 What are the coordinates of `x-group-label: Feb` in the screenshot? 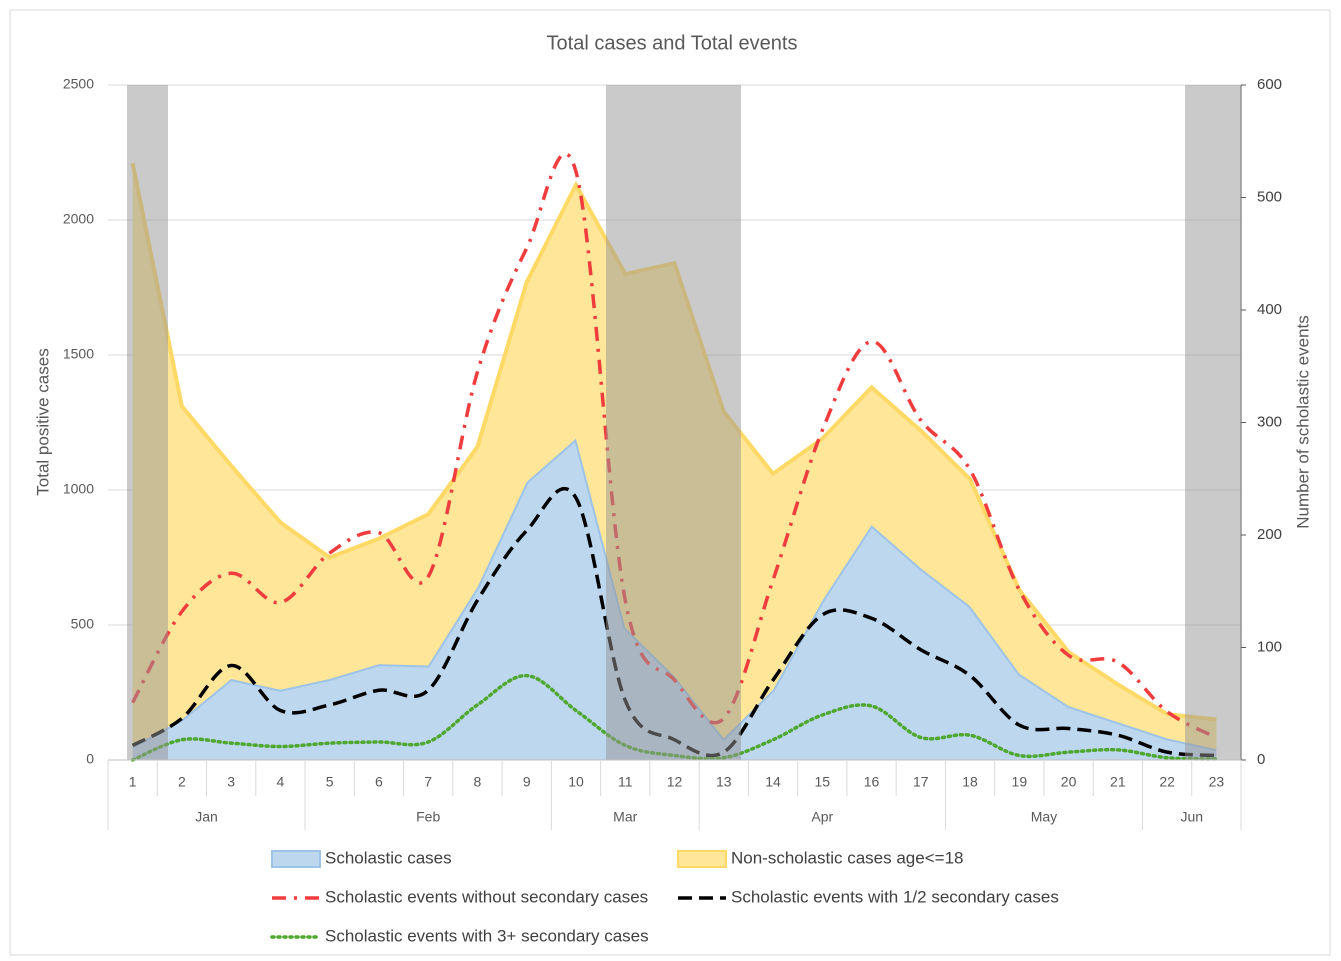 It's located at (428, 817).